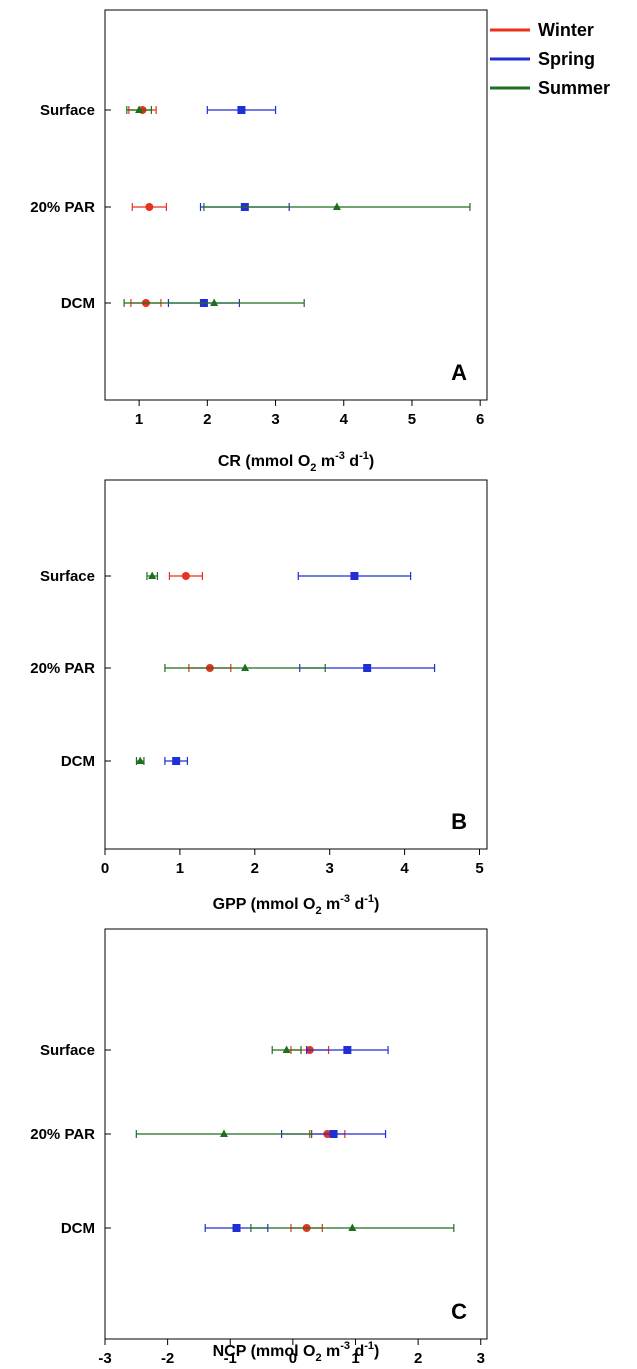  Describe the element at coordinates (296, 462) in the screenshot. I see `x-axis-title: CR (mmol O2 m-3 d-1)` at that location.